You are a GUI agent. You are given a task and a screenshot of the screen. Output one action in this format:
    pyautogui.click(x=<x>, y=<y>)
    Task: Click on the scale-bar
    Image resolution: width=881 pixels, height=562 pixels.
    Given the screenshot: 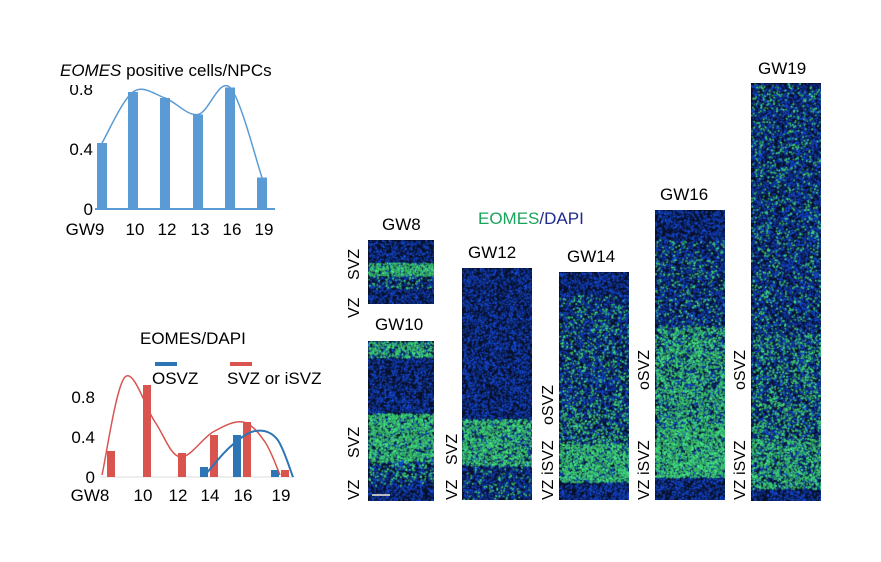 What is the action you would take?
    pyautogui.click(x=381, y=495)
    